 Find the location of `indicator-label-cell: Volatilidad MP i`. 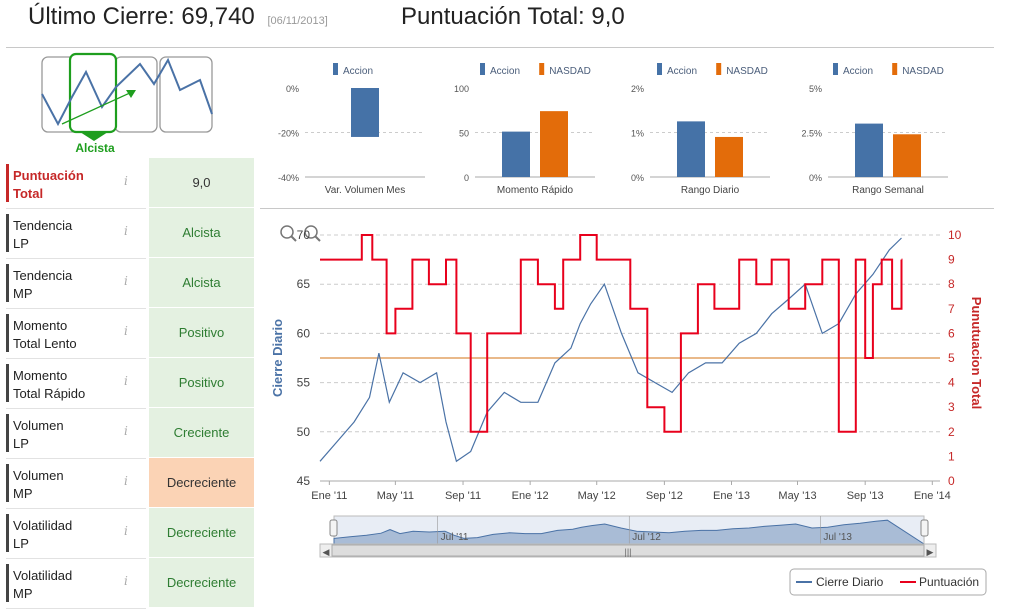

indicator-label-cell: Volatilidad MP i is located at coordinates (76, 583).